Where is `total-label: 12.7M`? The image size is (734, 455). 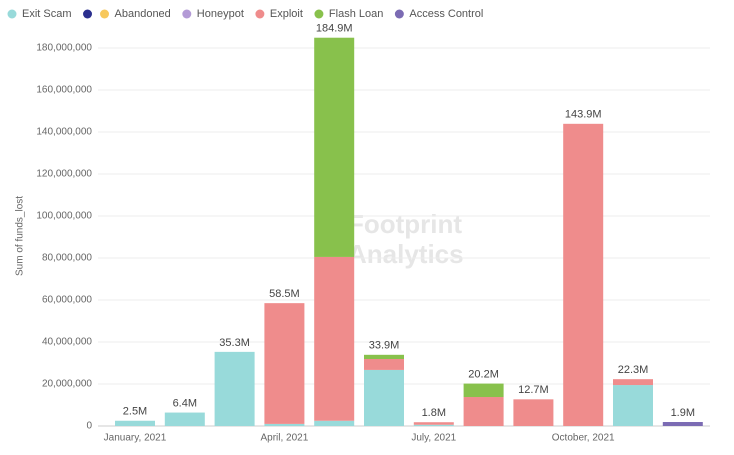
total-label: 12.7M is located at coordinates (533, 390).